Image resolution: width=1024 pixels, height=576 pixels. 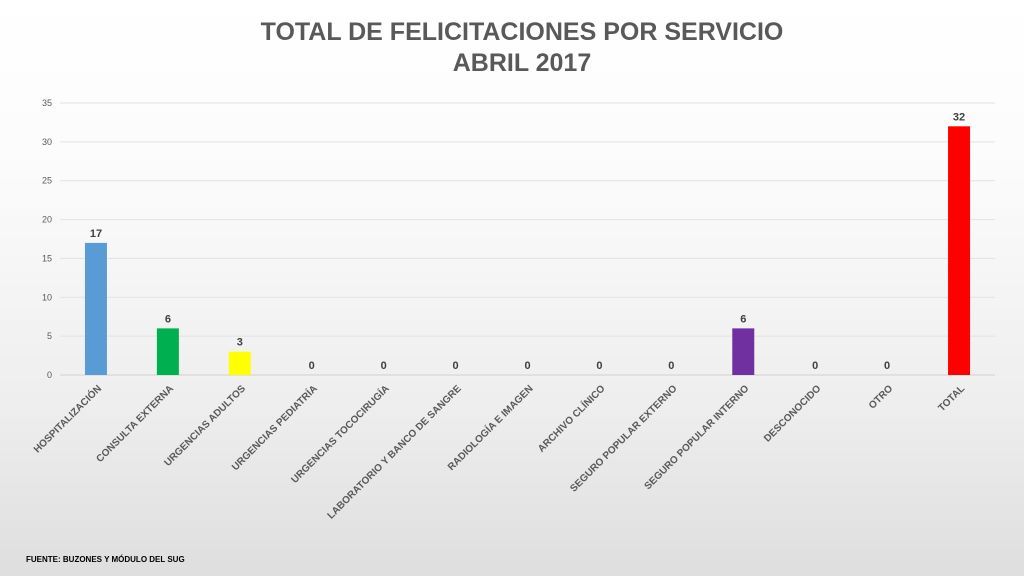 I want to click on y-tick-label: 35, so click(x=47, y=103).